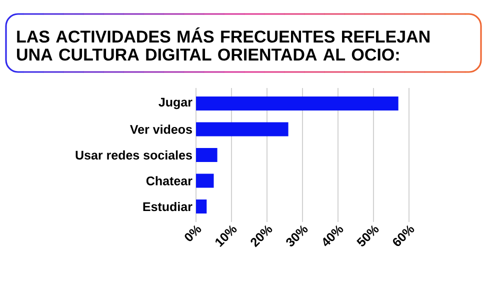 Image resolution: width=487 pixels, height=284 pixels. I want to click on y-tick-label: Estudiar, so click(167, 207).